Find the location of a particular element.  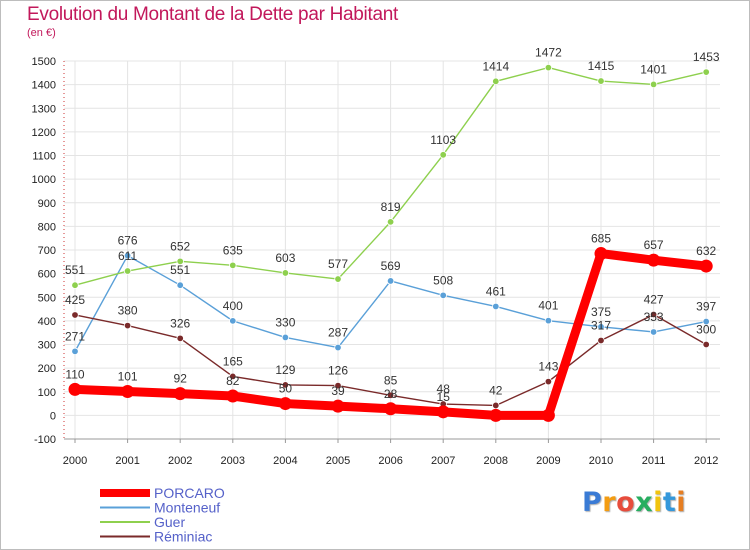

data-label-guer: 819 is located at coordinates (391, 207).